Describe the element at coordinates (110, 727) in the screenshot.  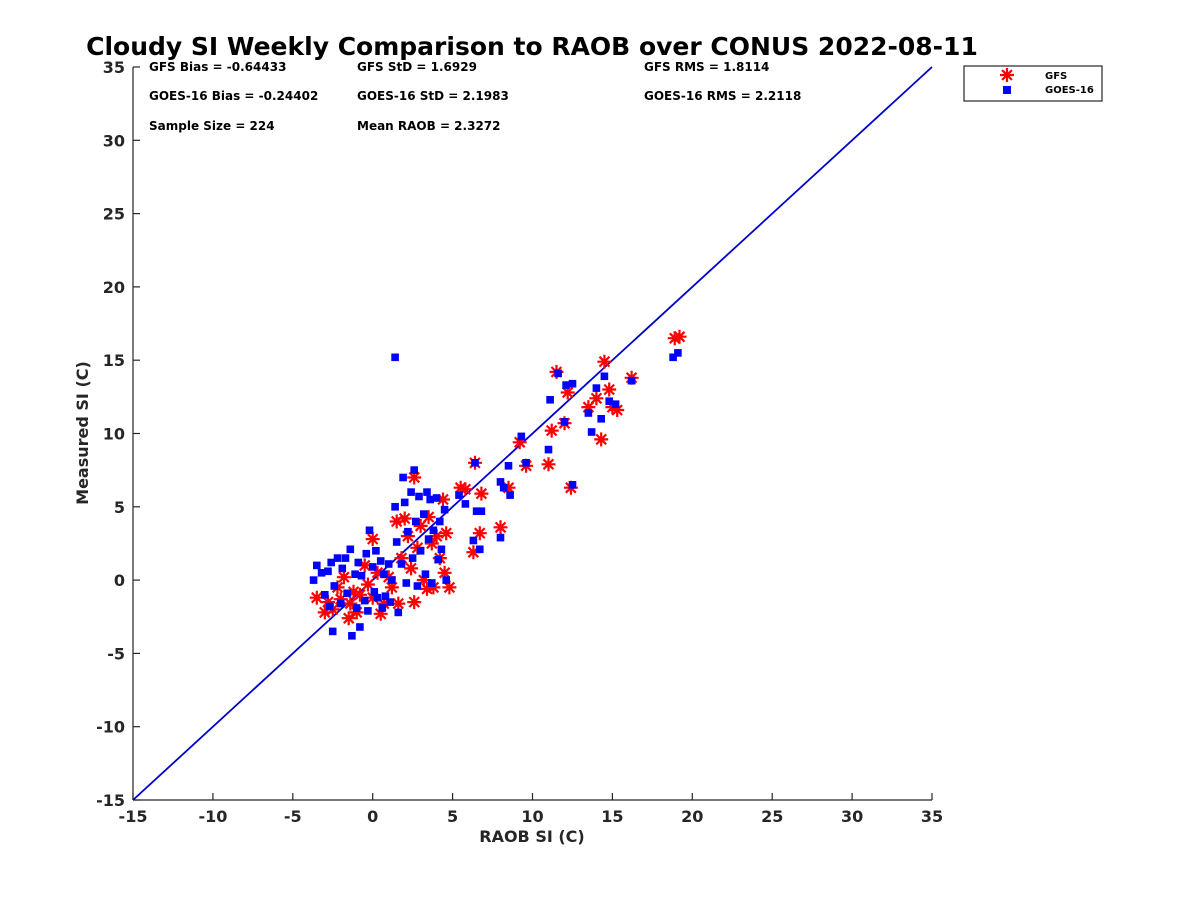
I see `y-tick-label: -10` at that location.